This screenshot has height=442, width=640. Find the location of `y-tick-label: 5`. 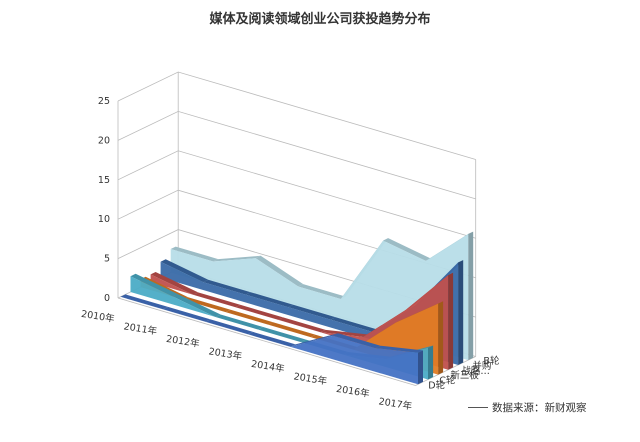

y-tick-label: 5 is located at coordinates (107, 259).